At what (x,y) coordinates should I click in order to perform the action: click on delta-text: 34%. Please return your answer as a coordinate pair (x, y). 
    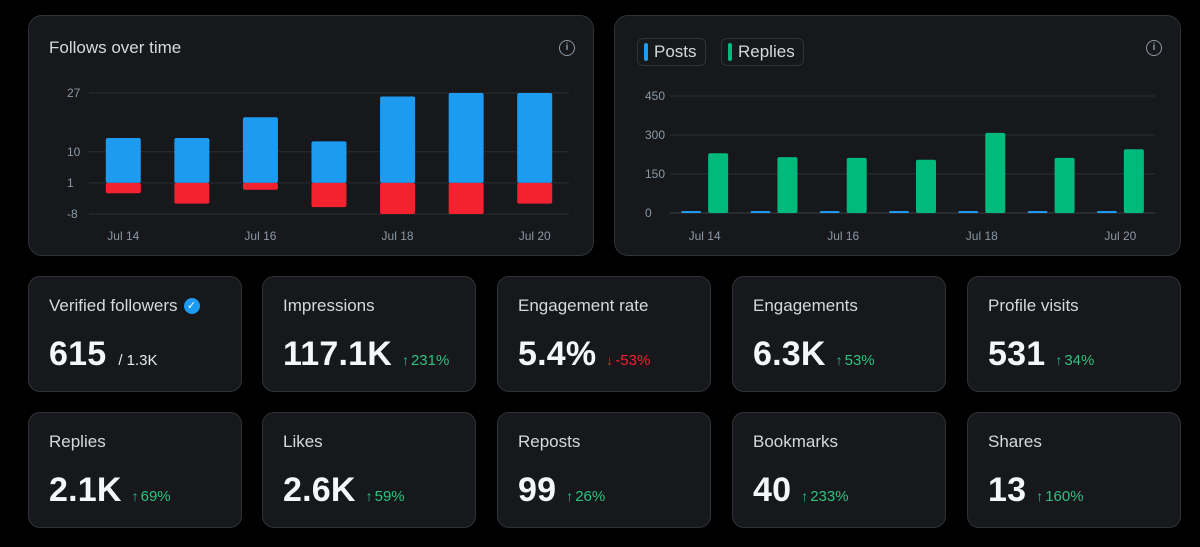
    Looking at the image, I should click on (1079, 360).